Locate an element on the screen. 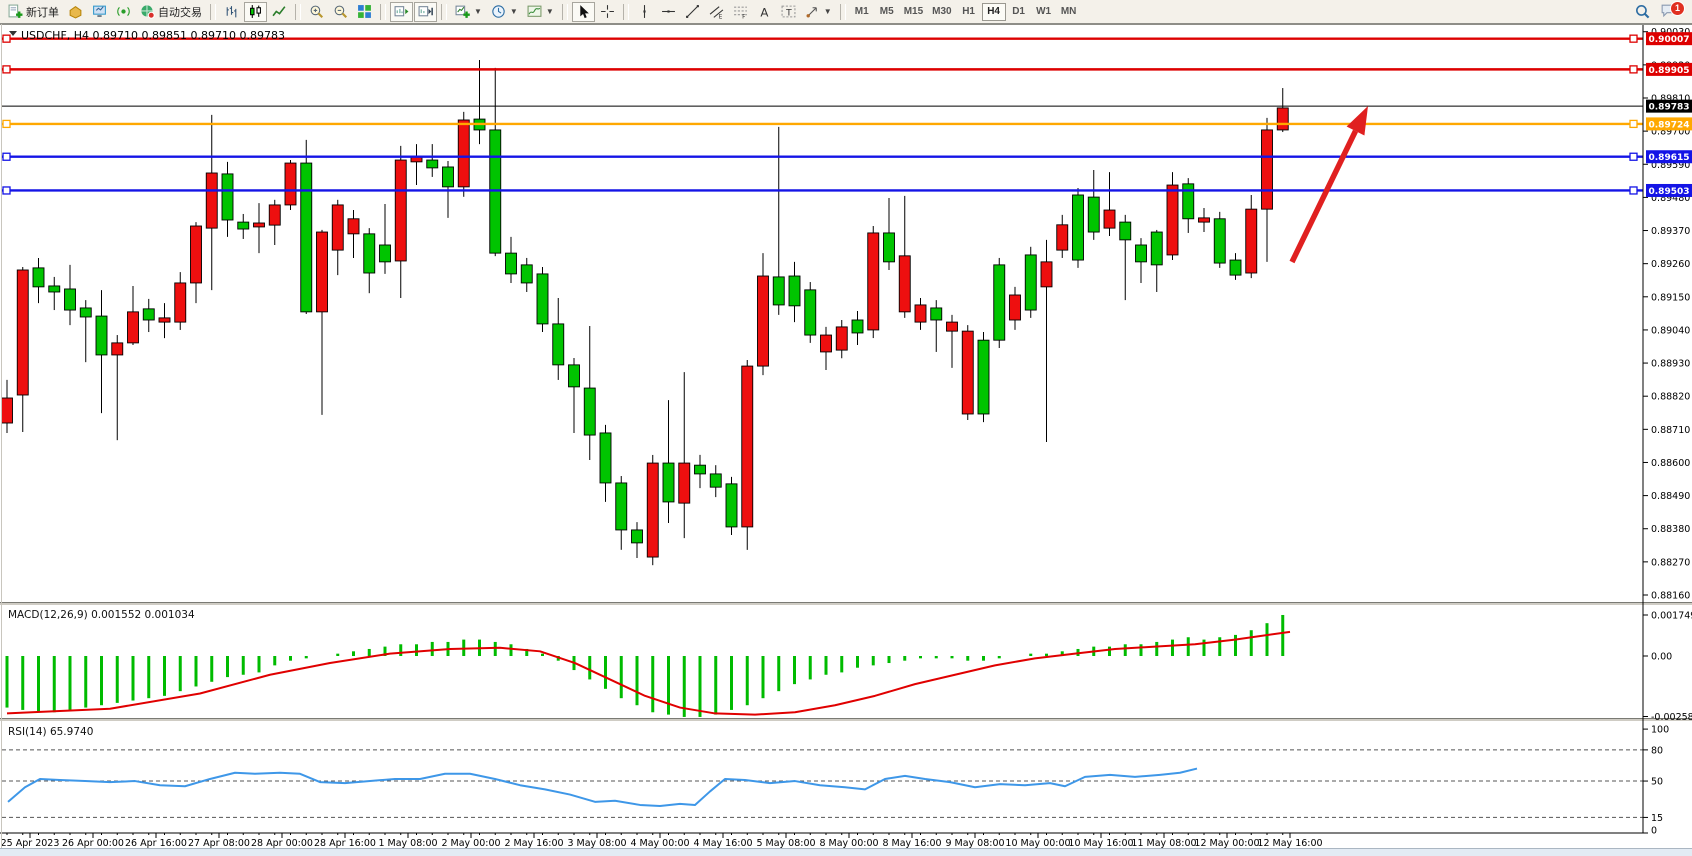 This screenshot has width=1692, height=856. new-chart-button: ▼ is located at coordinates (468, 12).